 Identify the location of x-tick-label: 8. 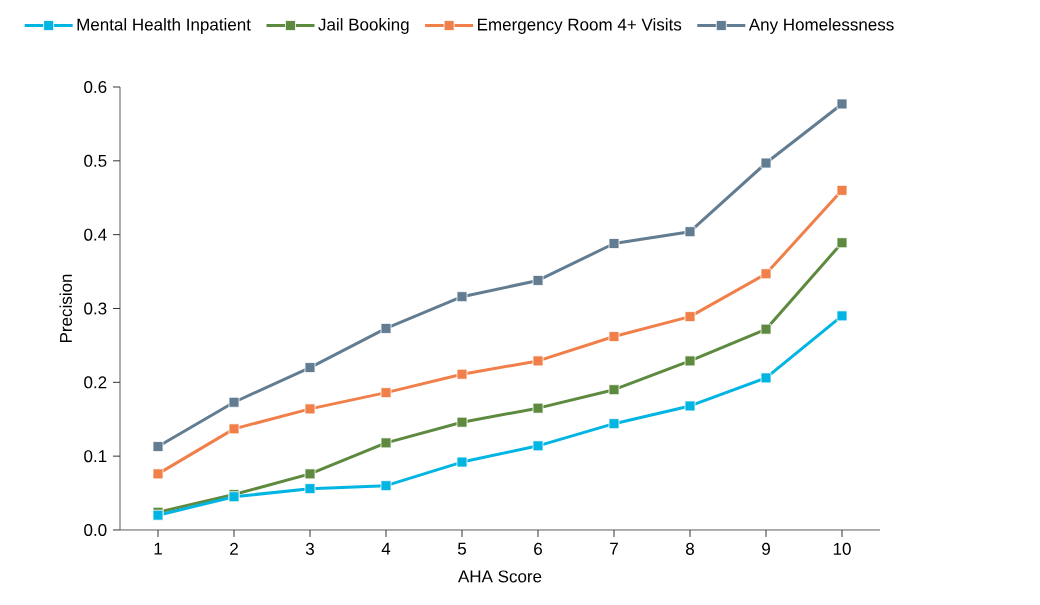
(690, 548).